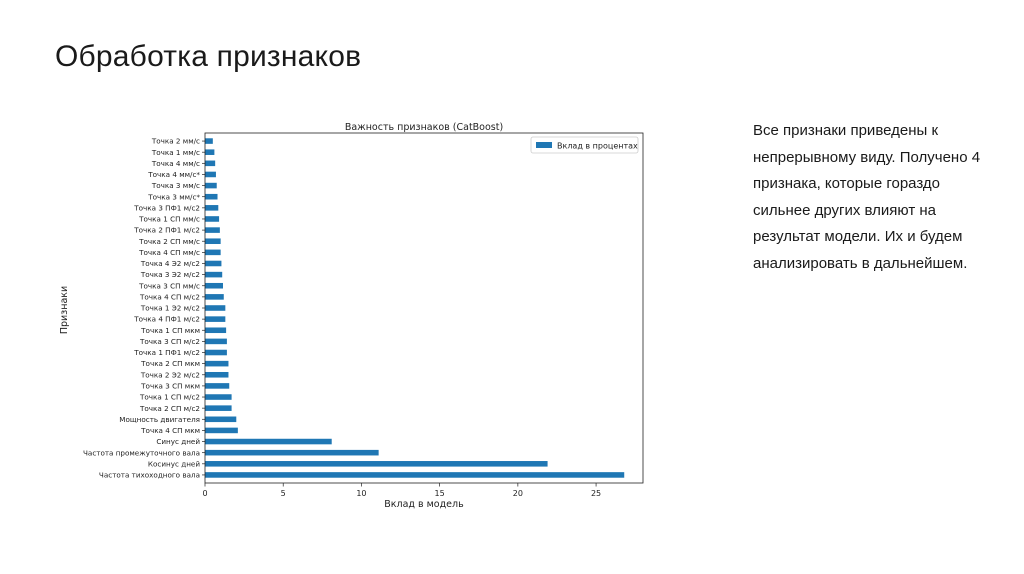 Image resolution: width=1024 pixels, height=574 pixels. What do you see at coordinates (208, 56) in the screenshot?
I see `slide-title: Обработка признаков` at bounding box center [208, 56].